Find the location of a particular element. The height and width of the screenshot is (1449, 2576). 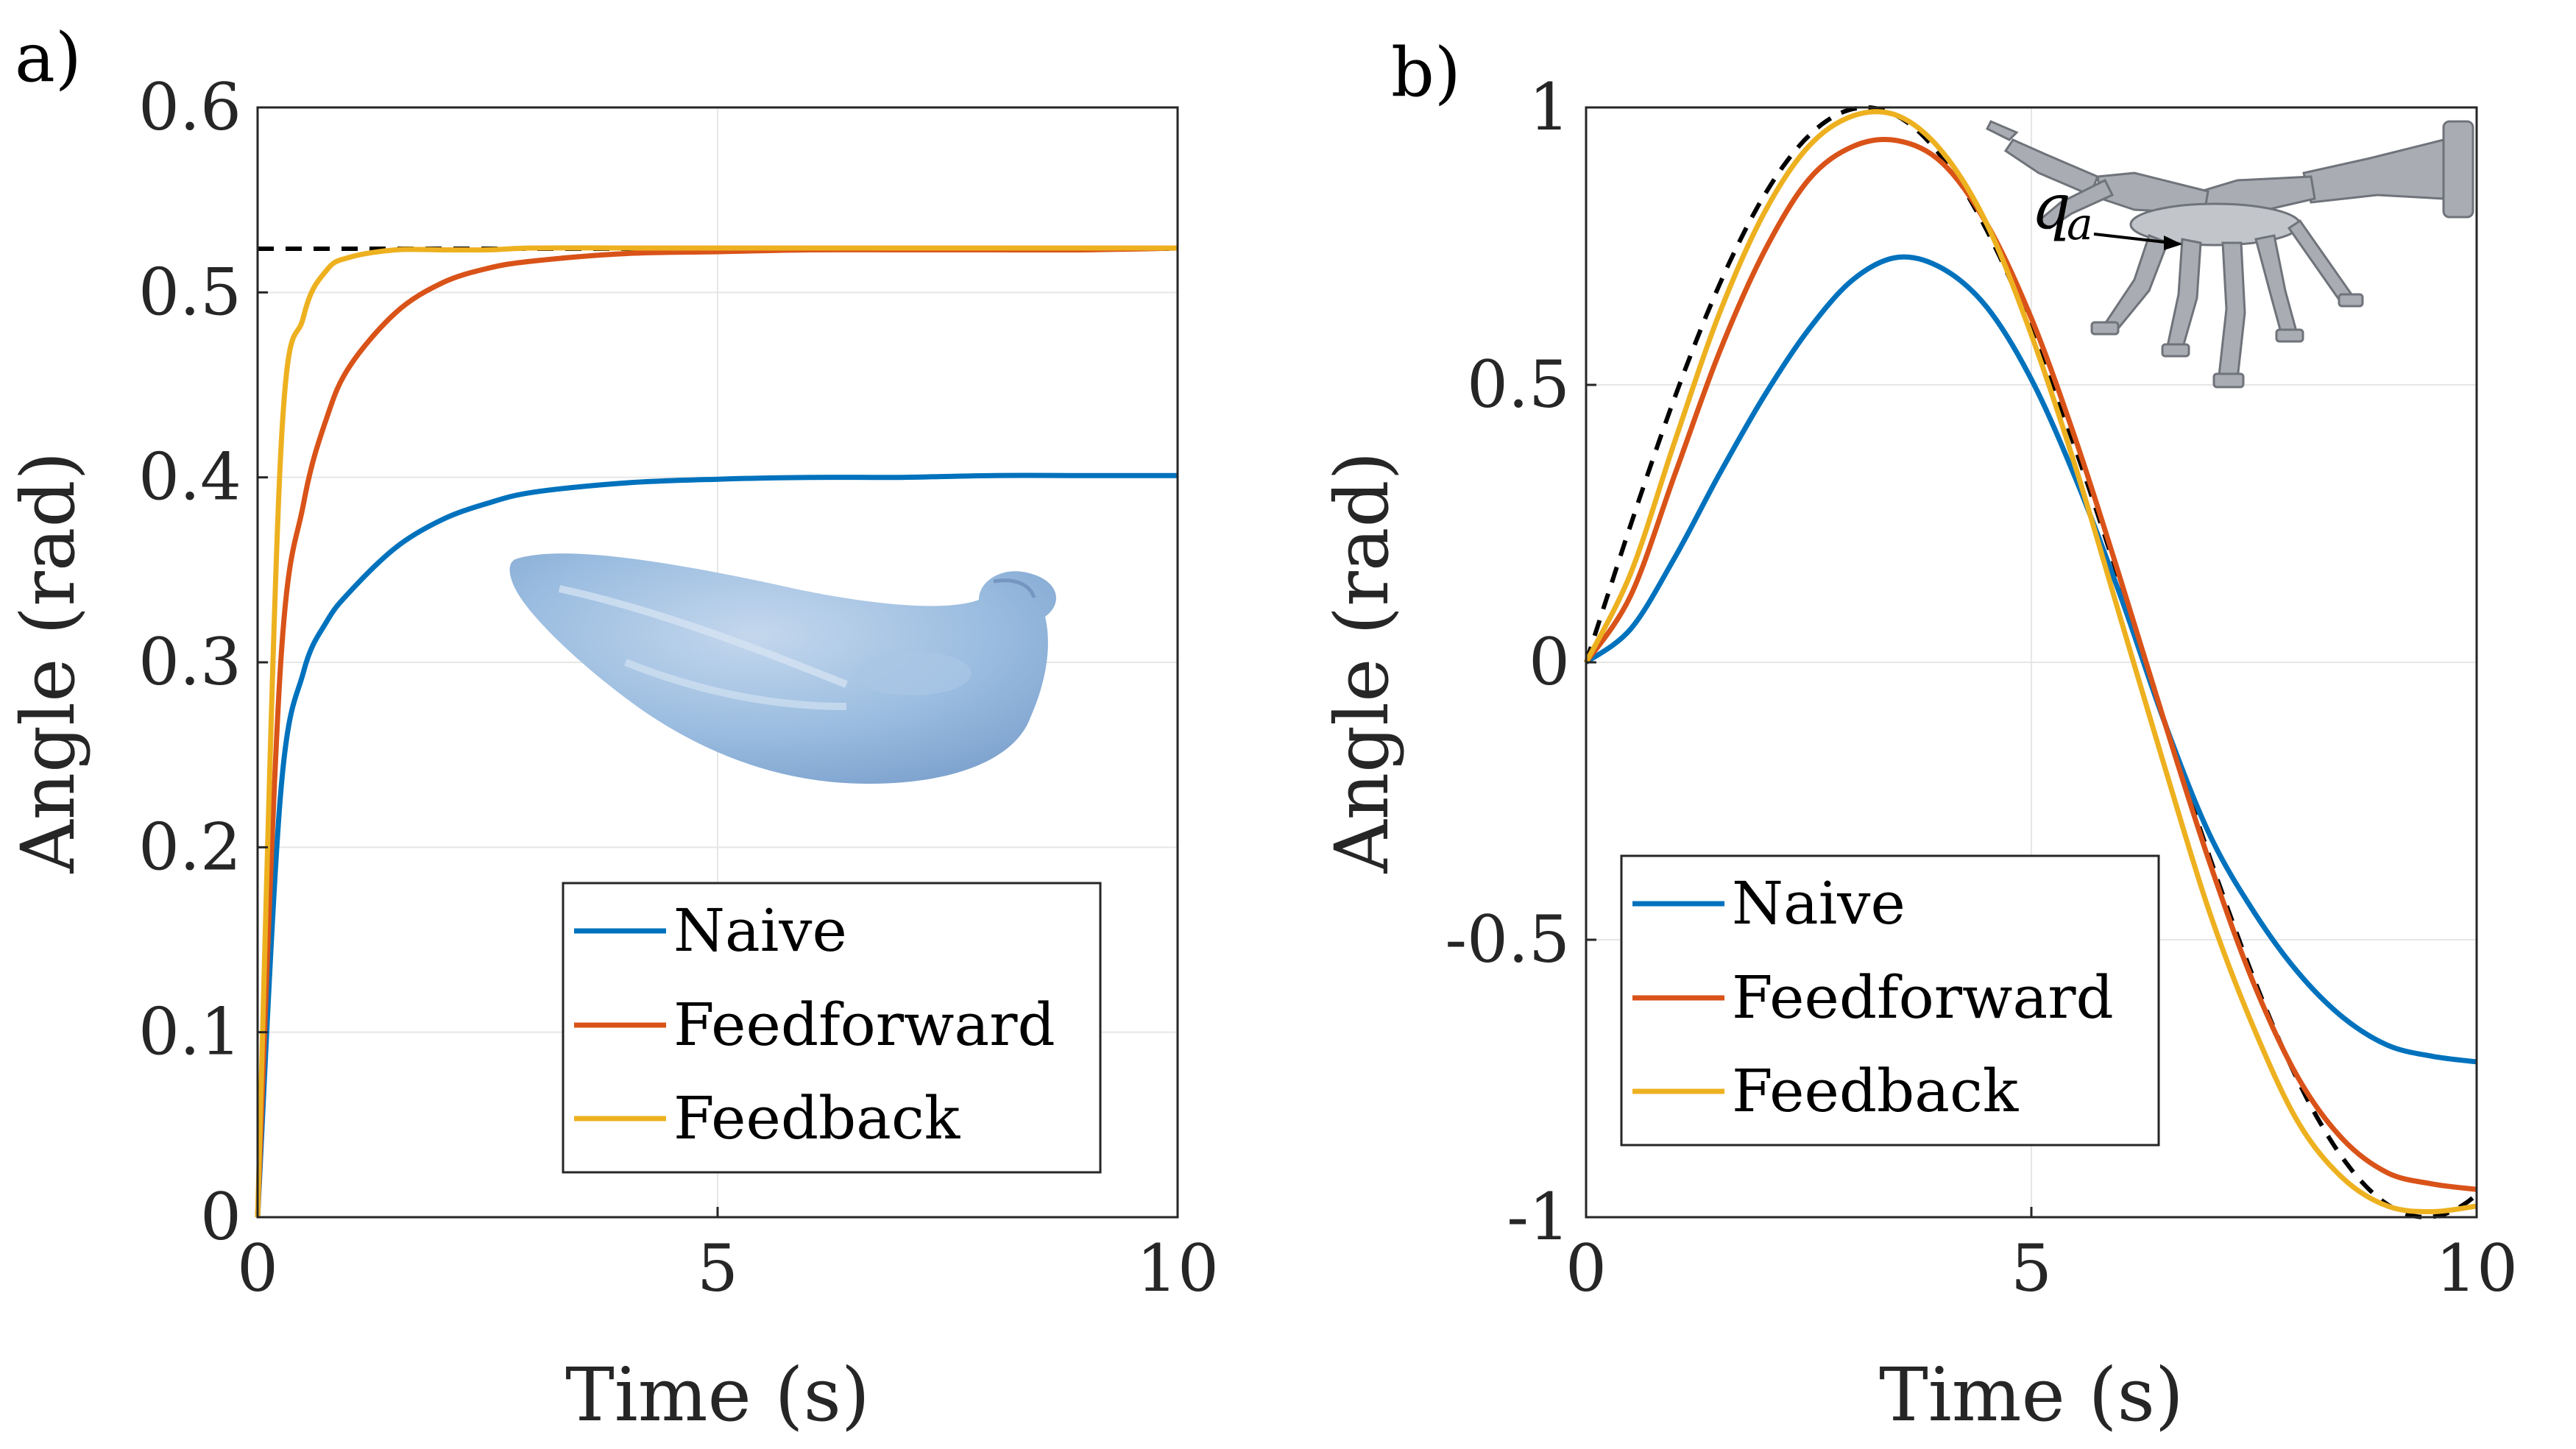

y-tick-label-2: 0 is located at coordinates (1550, 662).